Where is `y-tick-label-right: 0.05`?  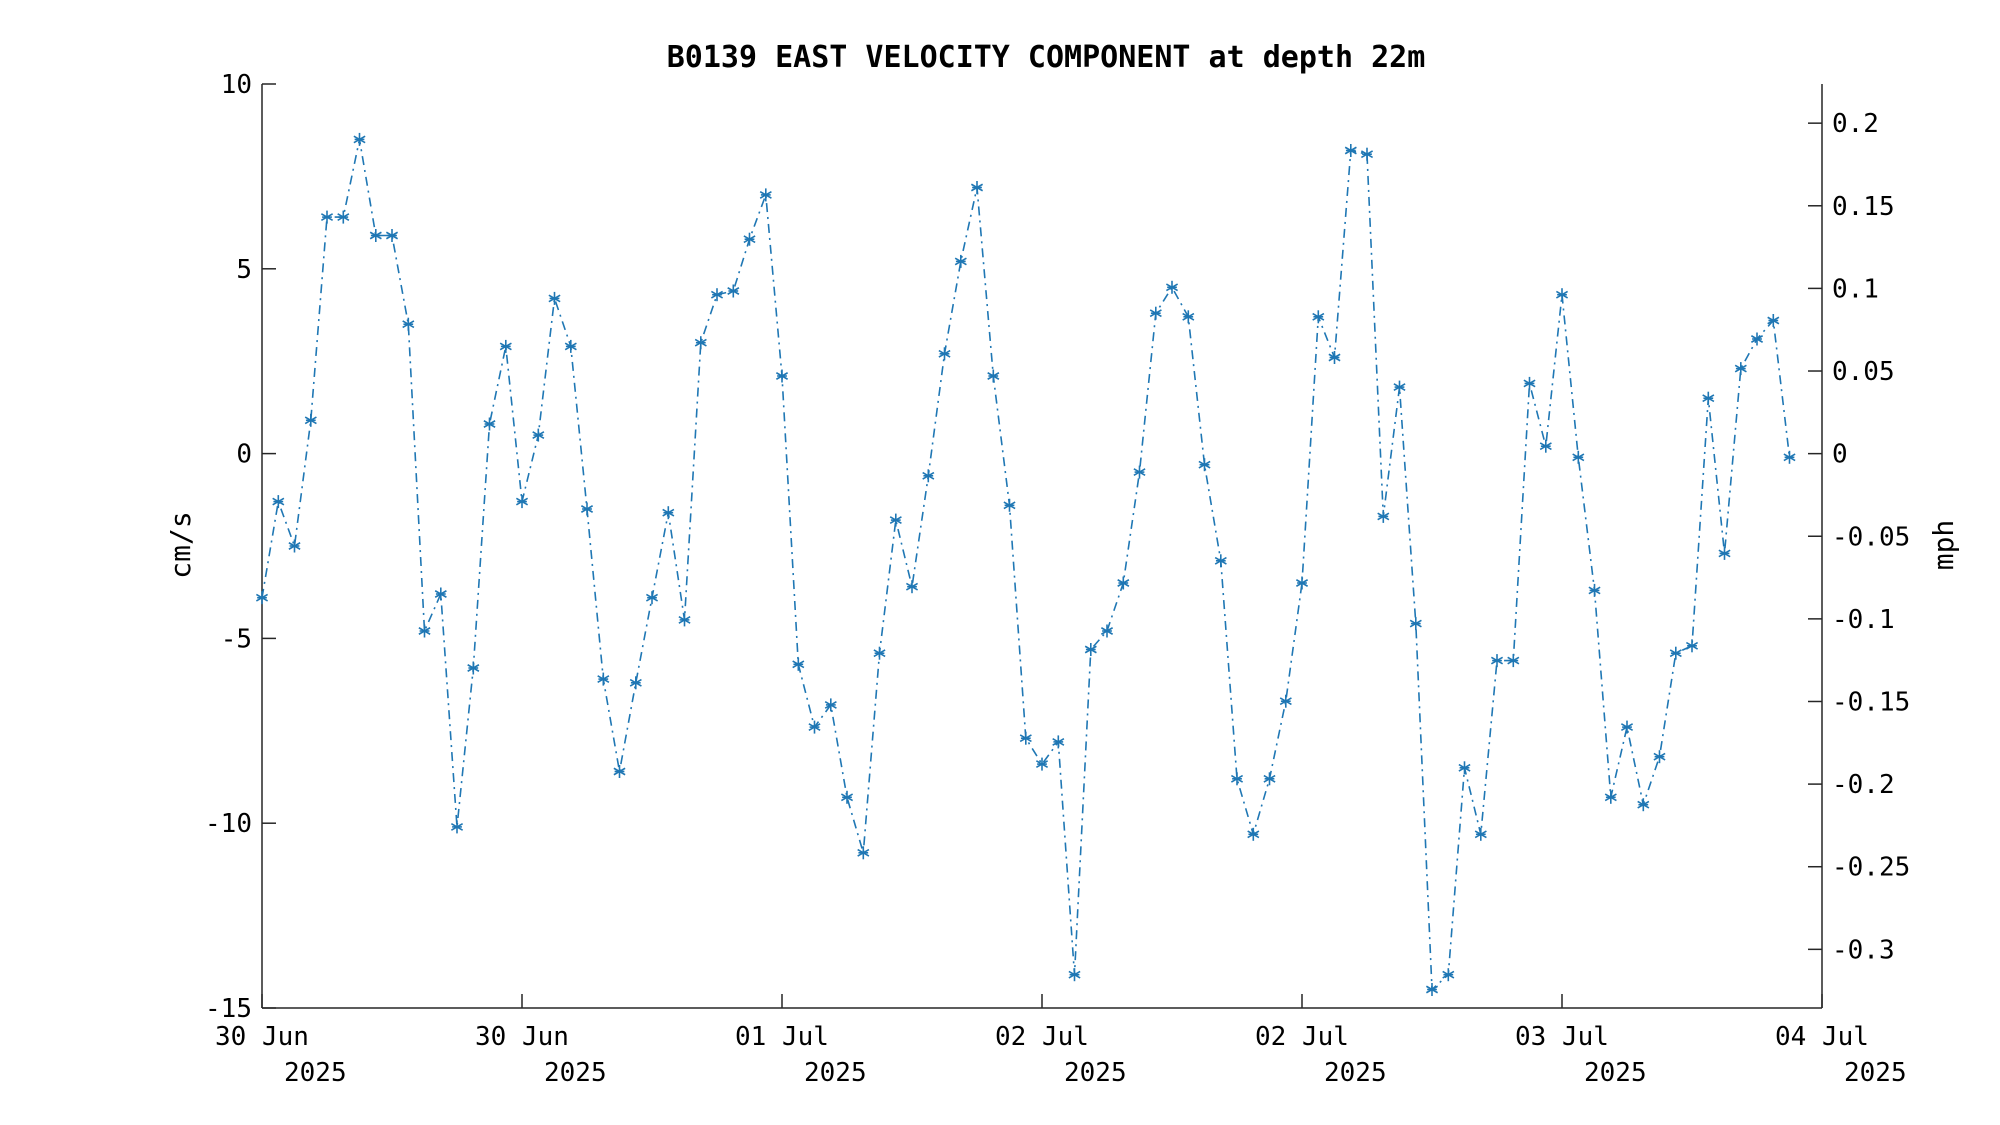
y-tick-label-right: 0.05 is located at coordinates (1863, 372).